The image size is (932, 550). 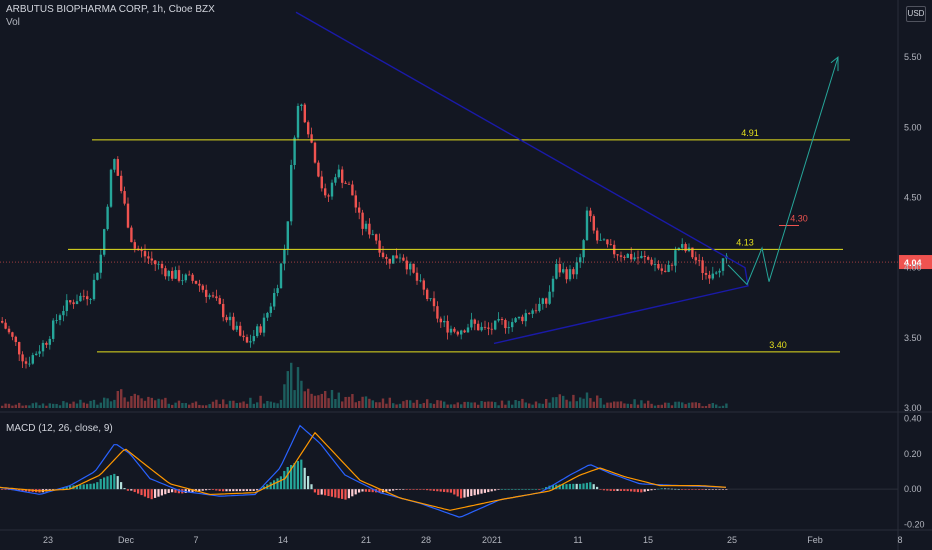 I want to click on time-tick-label: Feb, so click(x=815, y=540).